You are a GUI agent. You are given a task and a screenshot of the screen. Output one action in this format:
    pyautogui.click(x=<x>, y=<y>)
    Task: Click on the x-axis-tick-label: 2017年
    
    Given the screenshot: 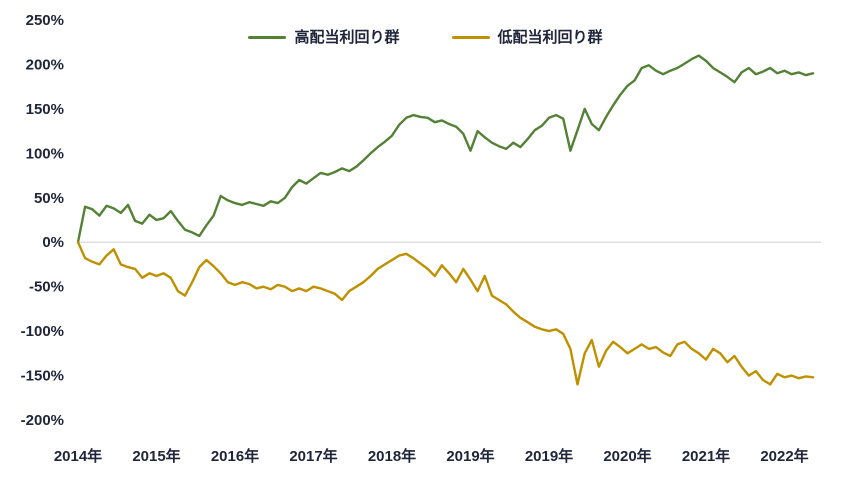 What is the action you would take?
    pyautogui.click(x=313, y=456)
    